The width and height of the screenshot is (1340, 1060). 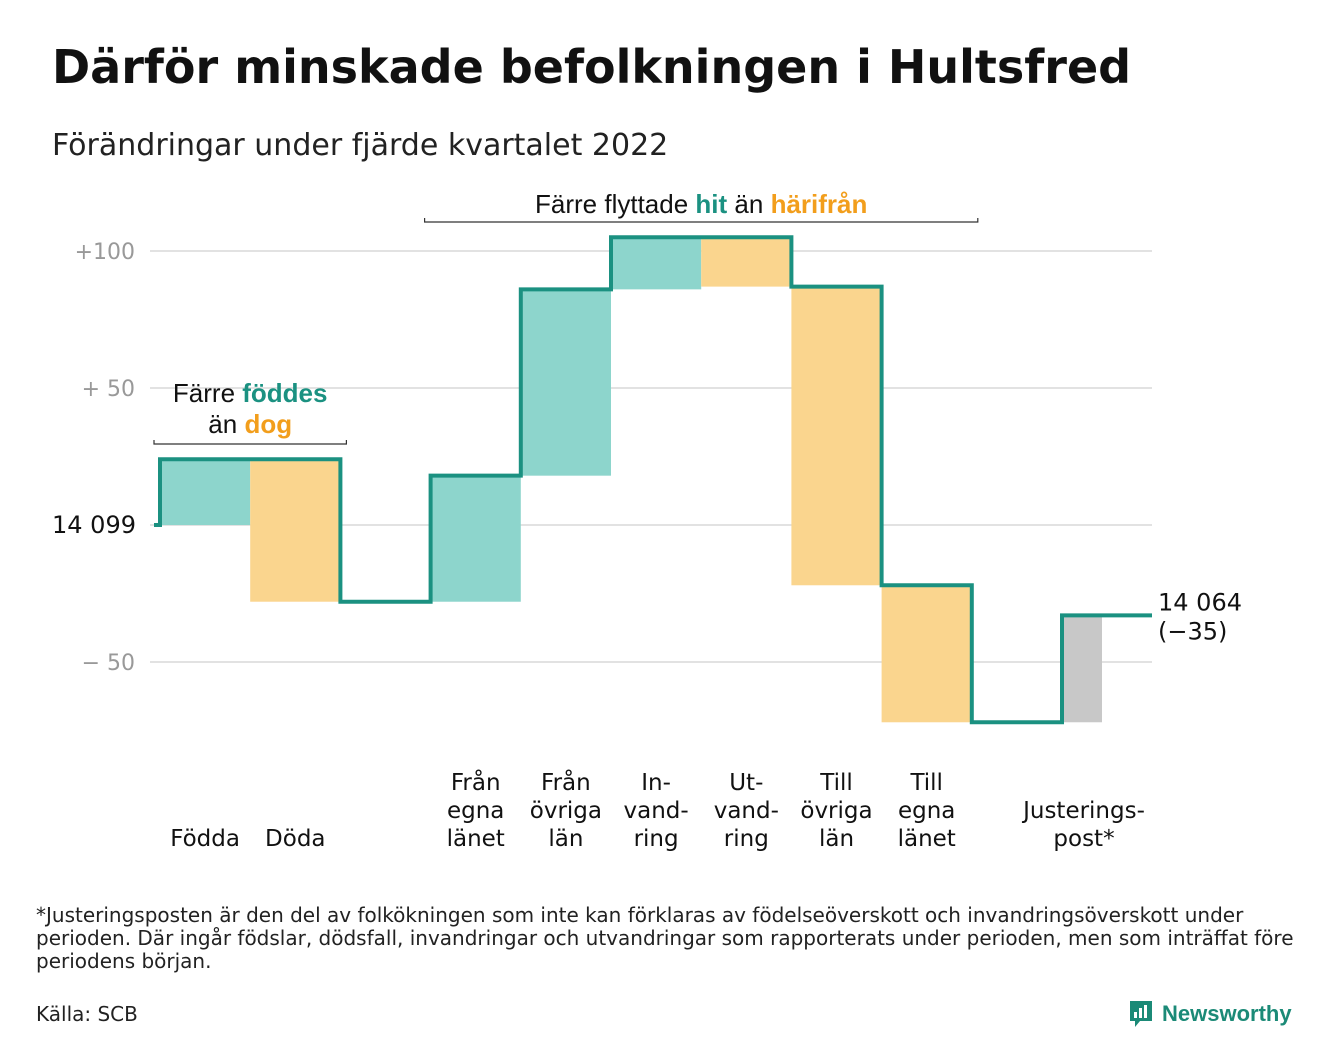 What do you see at coordinates (1200, 602) in the screenshot?
I see `end-value-label: 14 064` at bounding box center [1200, 602].